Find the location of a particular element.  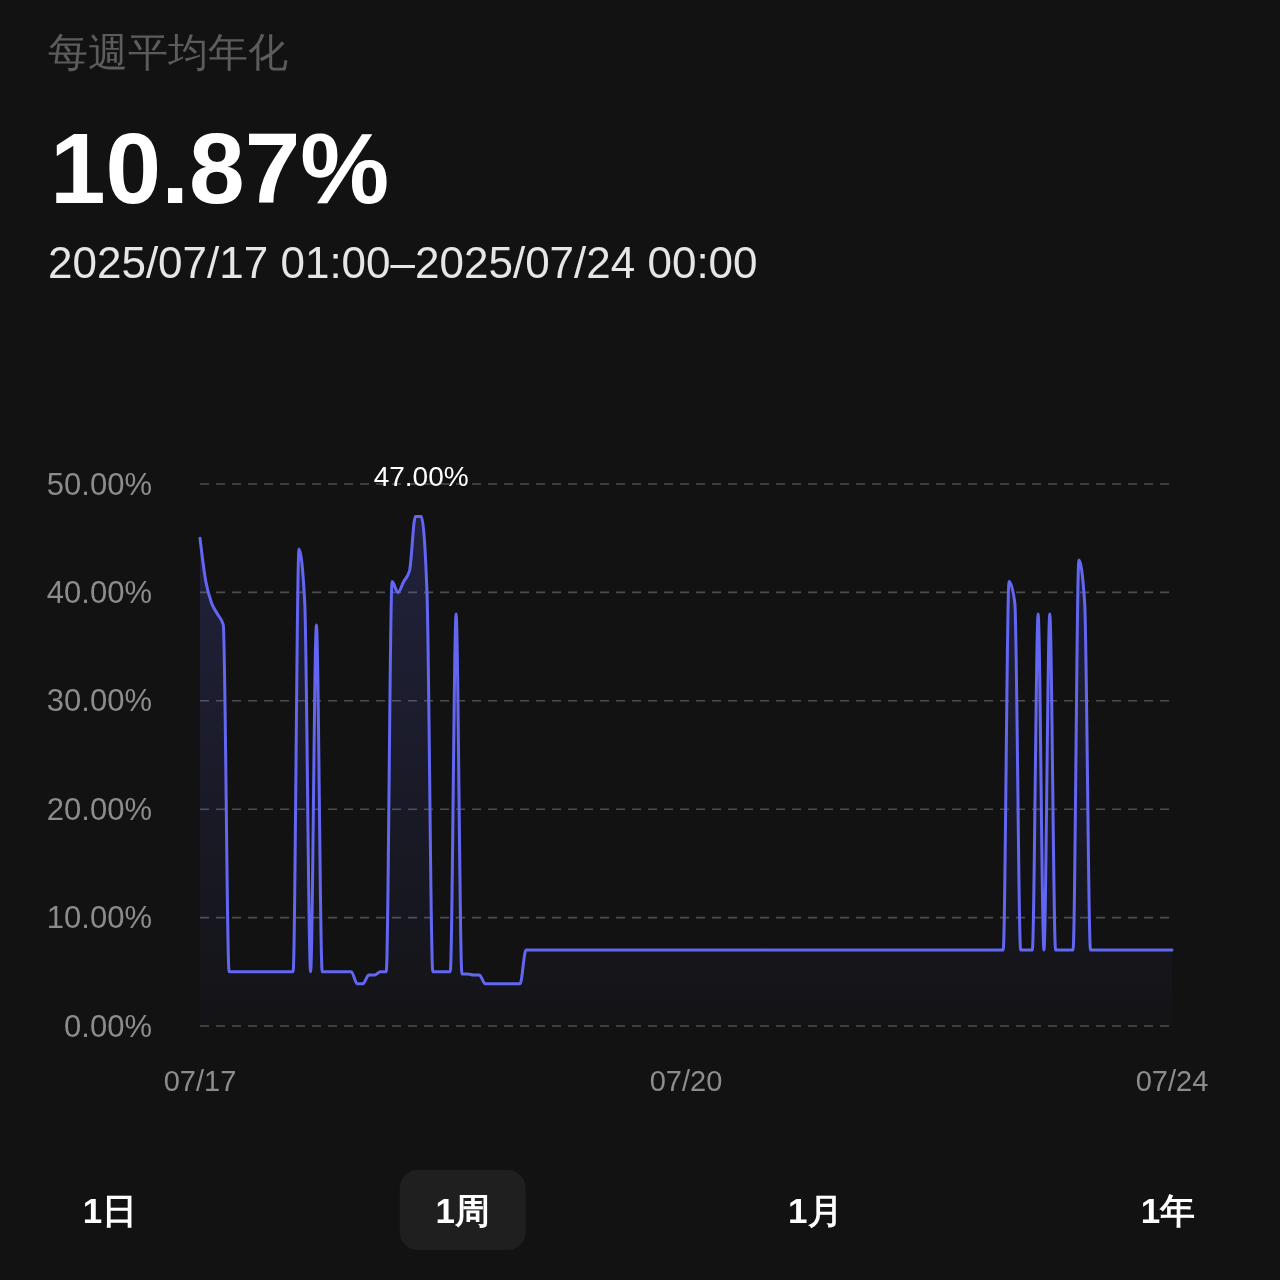

tab-label: 1日 is located at coordinates (110, 1210).